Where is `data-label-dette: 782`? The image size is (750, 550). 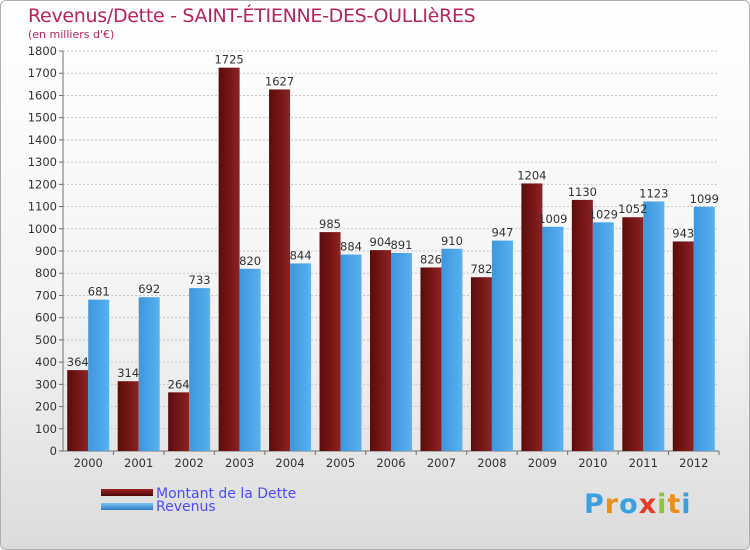
data-label-dette: 782 is located at coordinates (481, 269).